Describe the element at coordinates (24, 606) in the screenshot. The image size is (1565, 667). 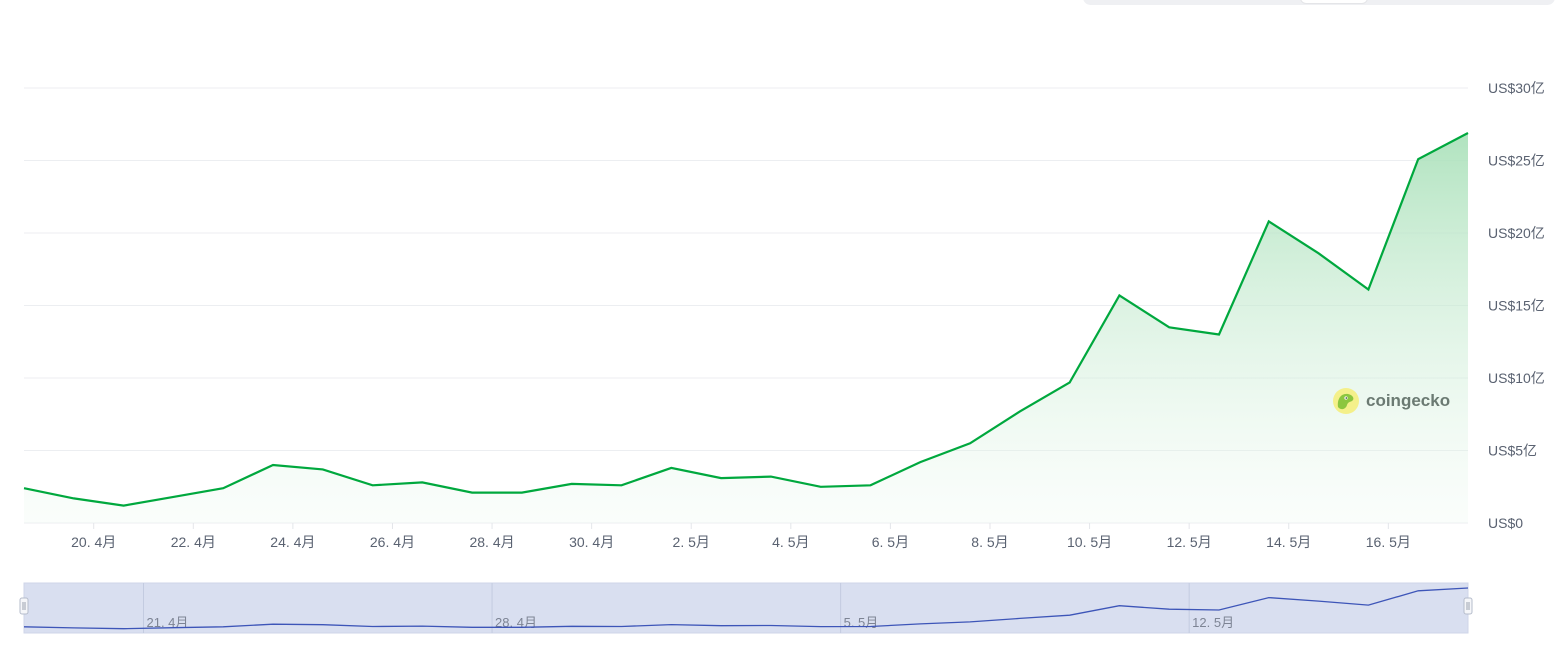
I see `navigator-left-handle` at that location.